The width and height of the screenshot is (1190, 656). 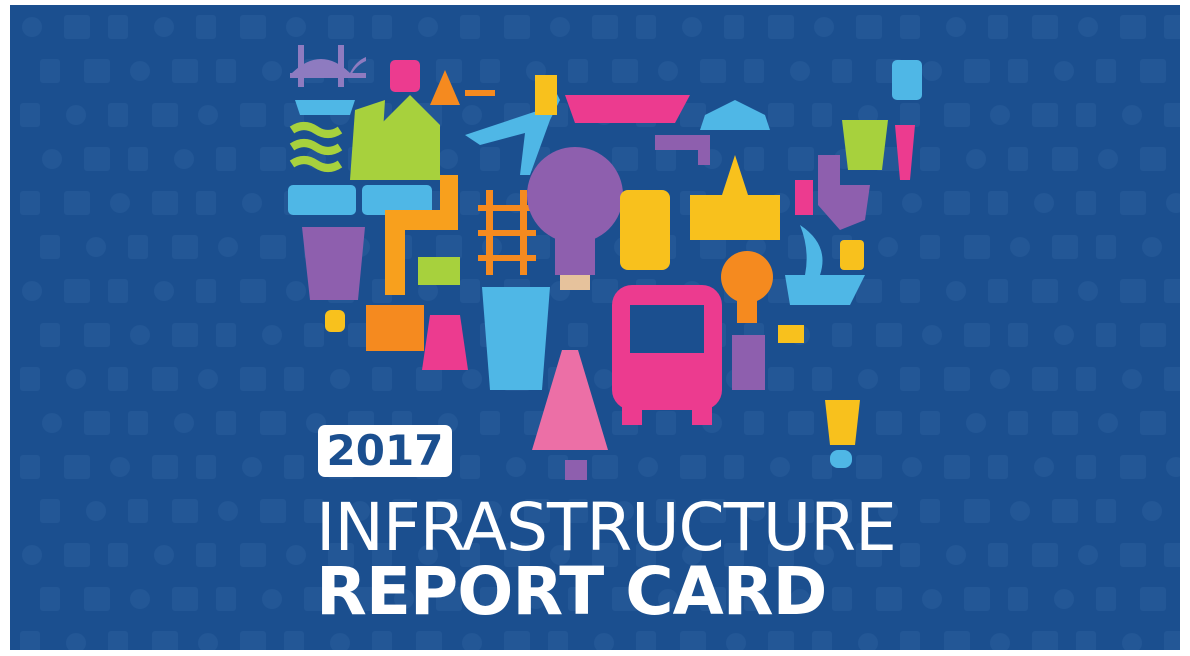 I want to click on train-icon, so click(x=907, y=80).